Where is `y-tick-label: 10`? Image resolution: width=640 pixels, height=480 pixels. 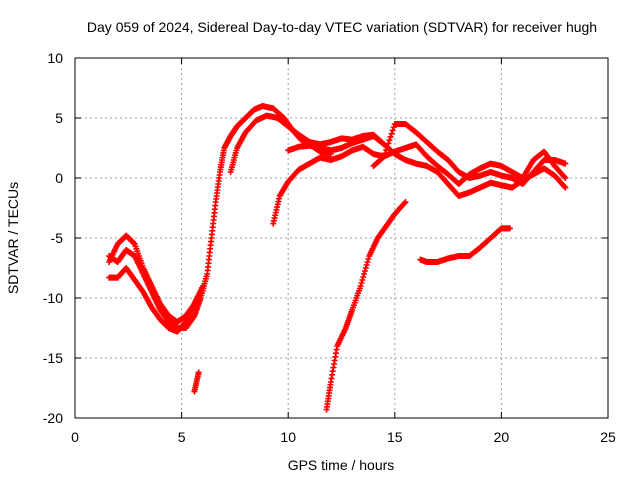
y-tick-label: 10 is located at coordinates (55, 58).